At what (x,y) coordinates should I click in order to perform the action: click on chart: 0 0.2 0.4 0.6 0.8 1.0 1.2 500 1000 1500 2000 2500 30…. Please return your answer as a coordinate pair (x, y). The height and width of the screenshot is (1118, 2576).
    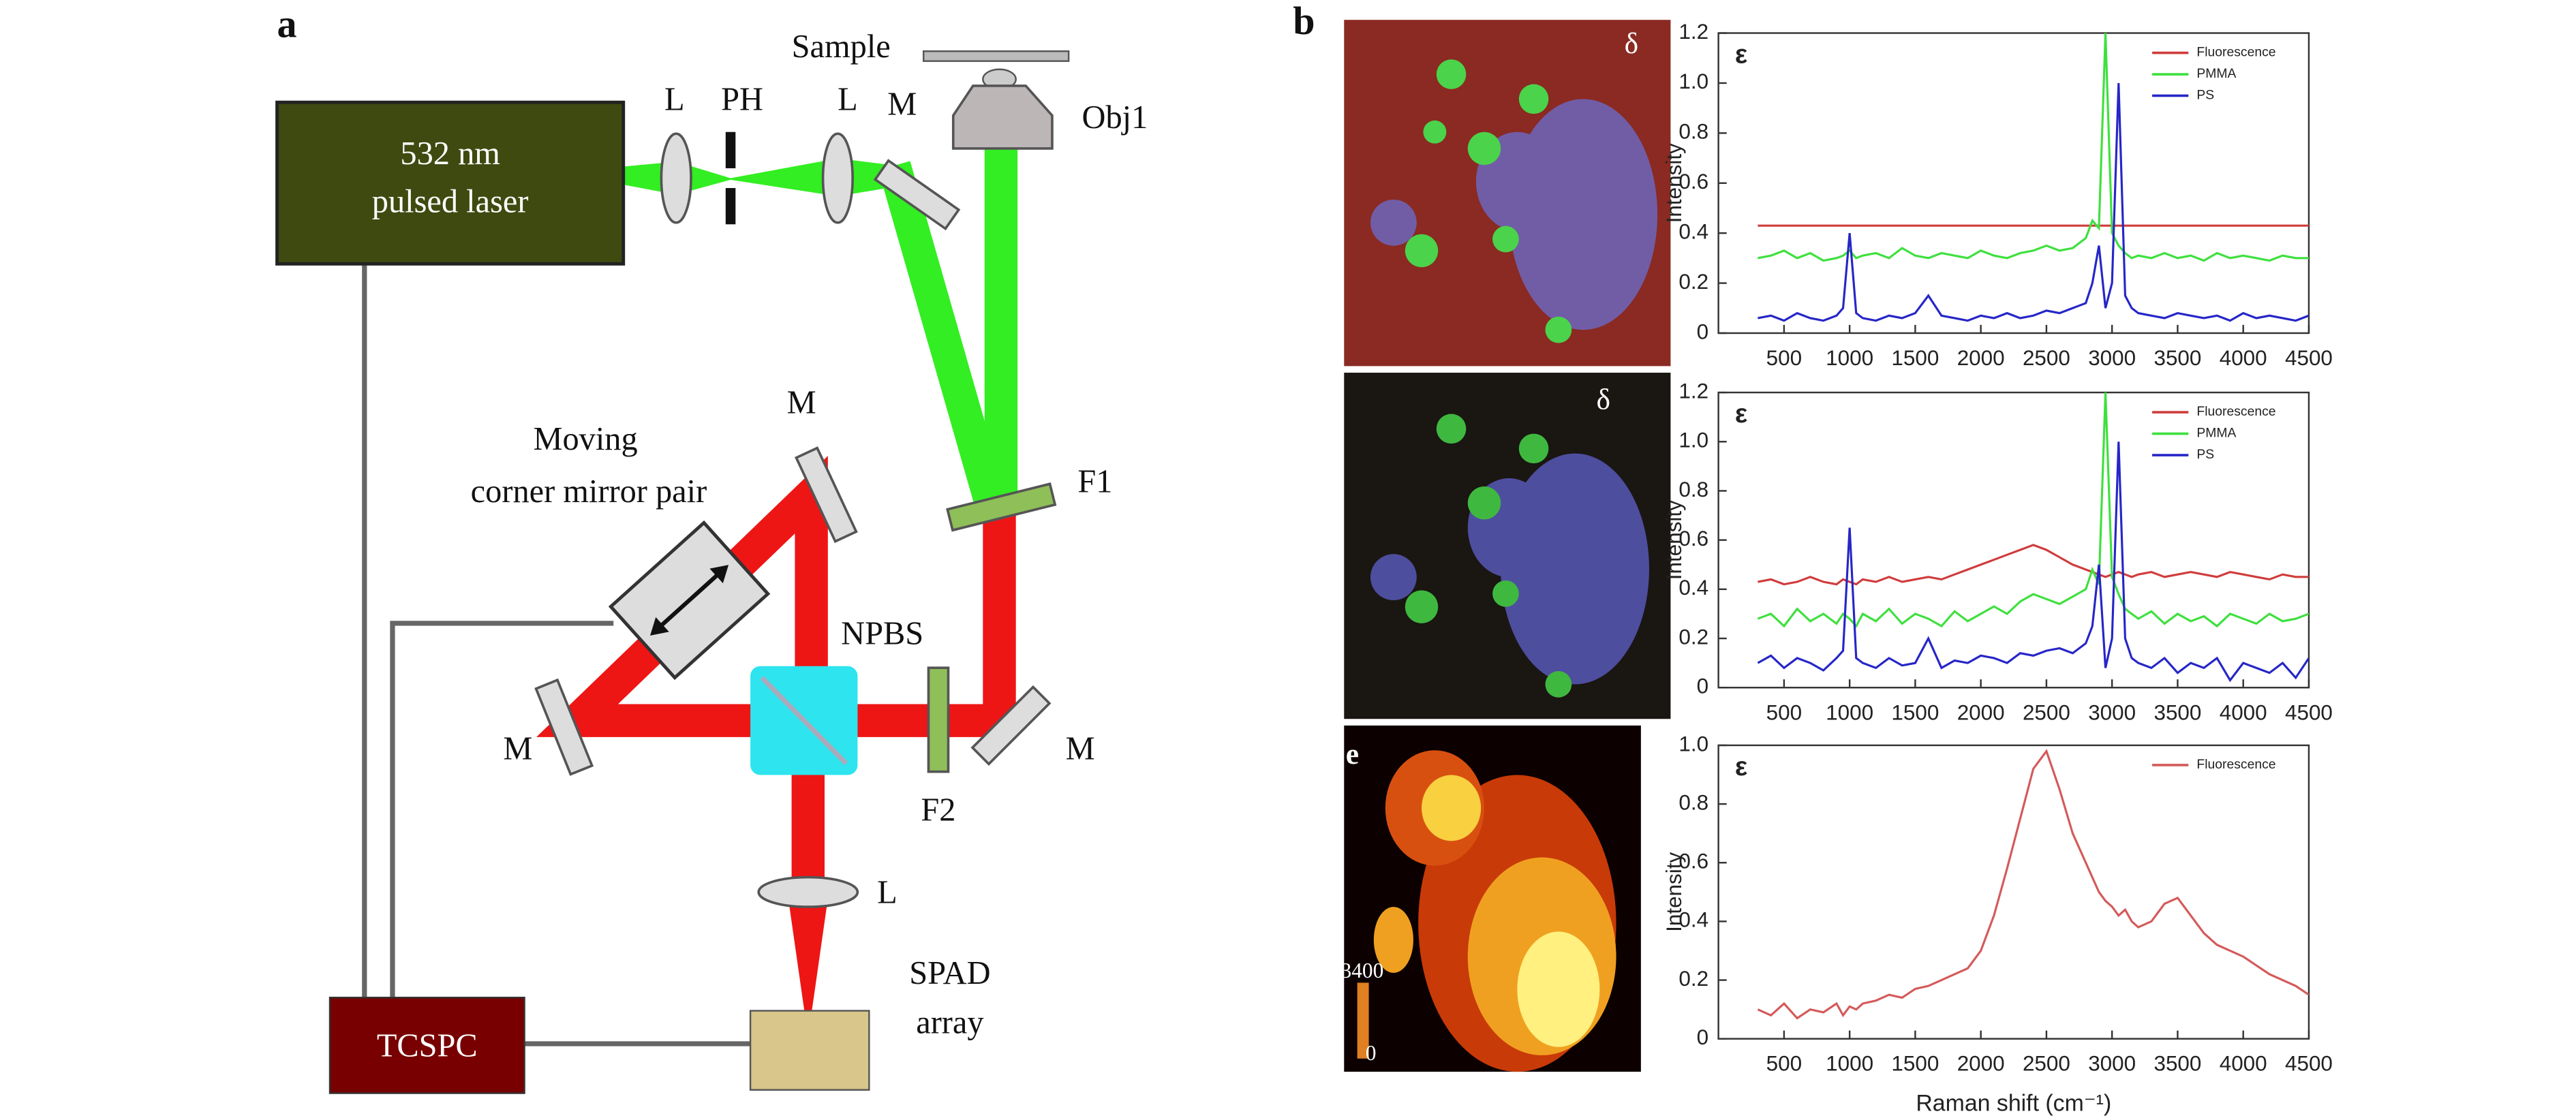
    Looking at the image, I should click on (1998, 195).